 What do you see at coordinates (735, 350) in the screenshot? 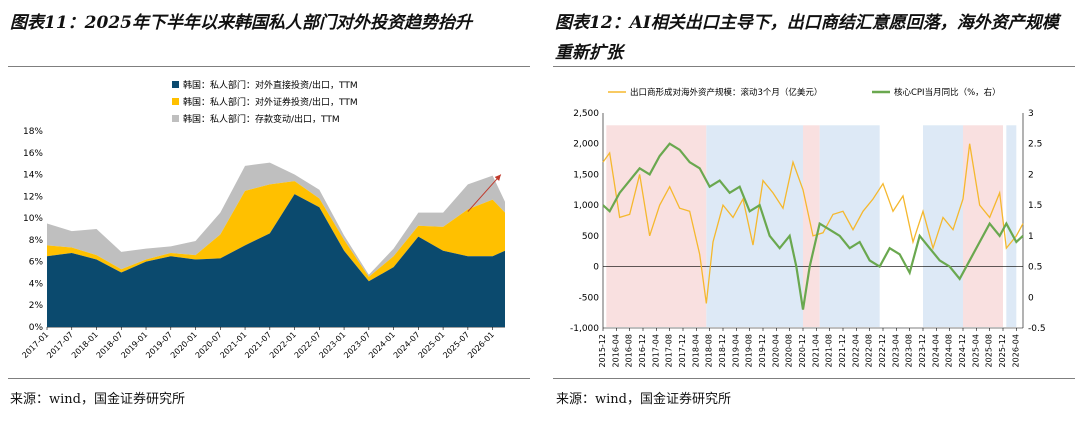
I see `x-tick-label: 2019-04` at bounding box center [735, 350].